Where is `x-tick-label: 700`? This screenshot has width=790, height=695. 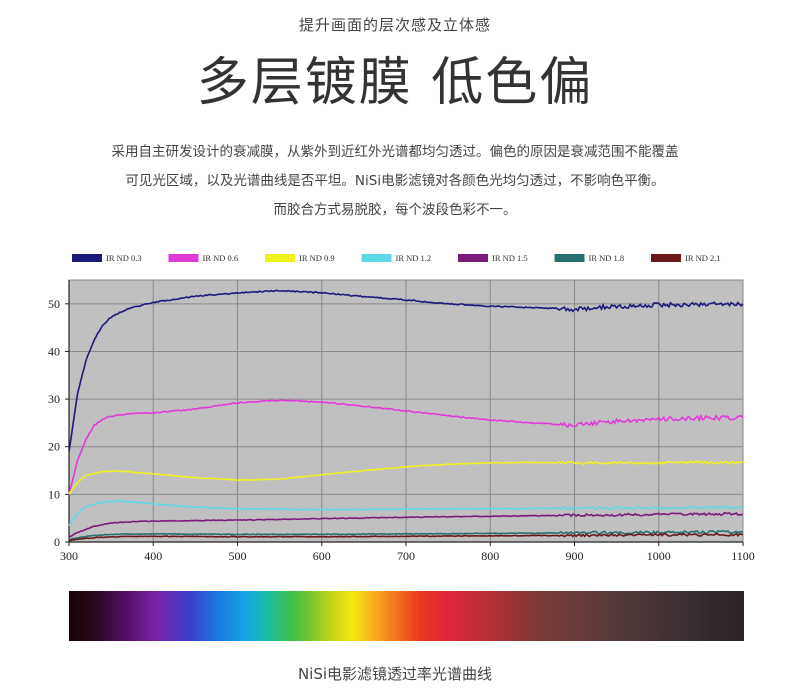
x-tick-label: 700 is located at coordinates (406, 556).